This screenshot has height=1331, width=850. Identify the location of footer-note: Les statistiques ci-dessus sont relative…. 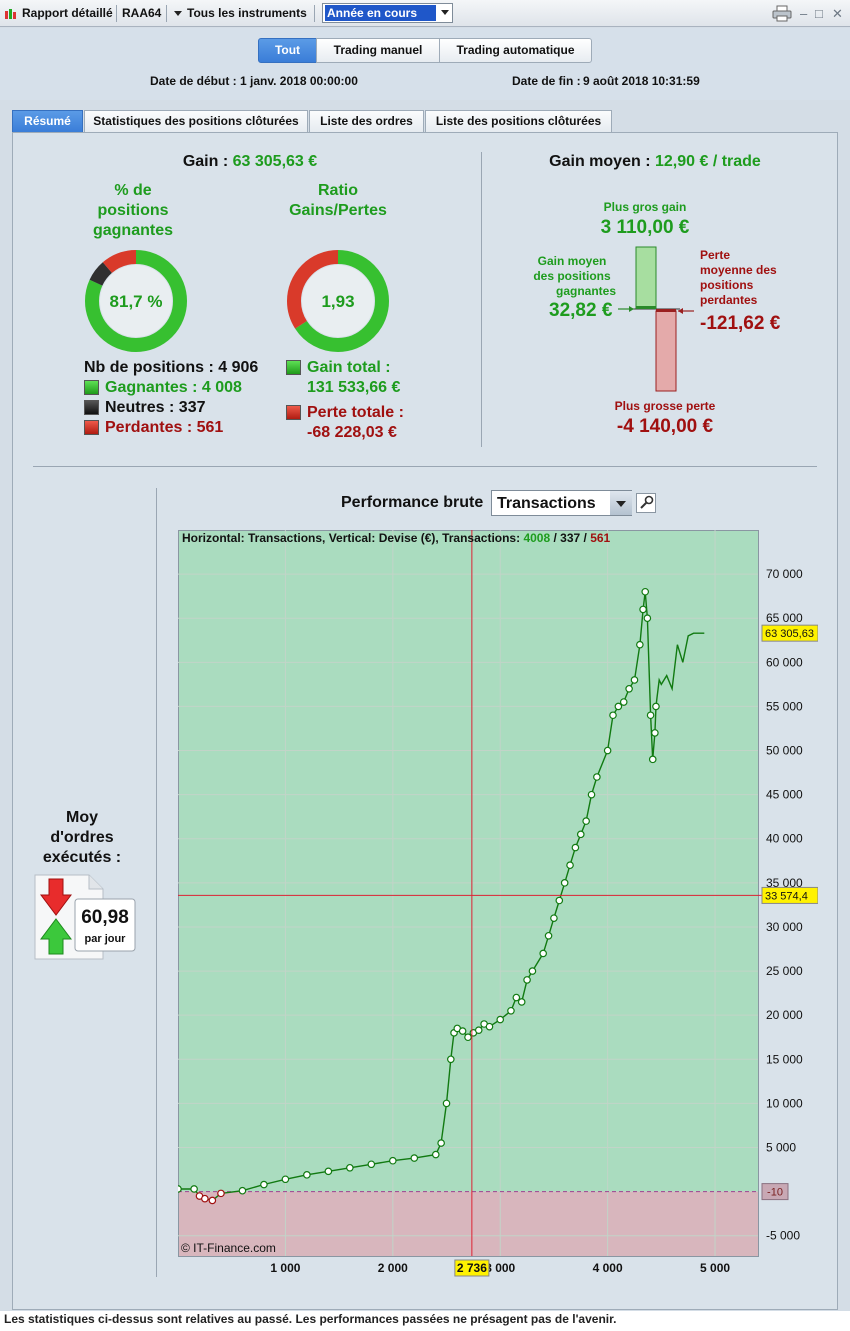
(425, 1321).